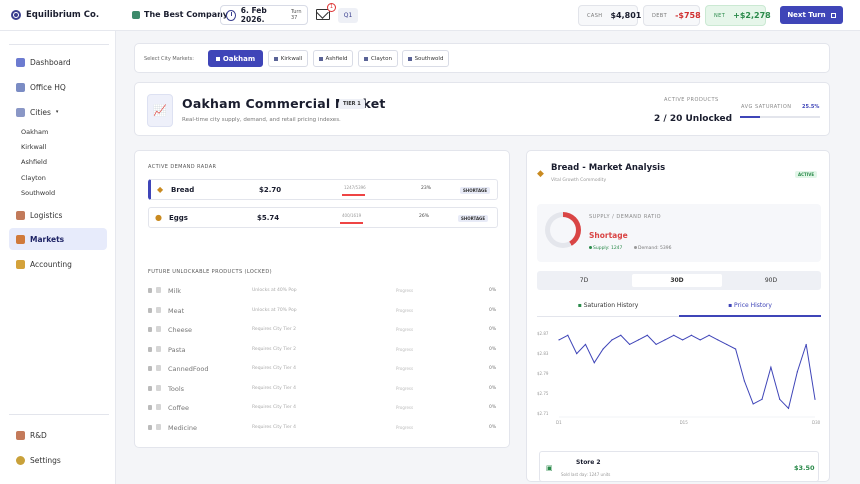  What do you see at coordinates (274, 407) in the screenshot?
I see `unlock-requirement: Requires City Tier 4` at bounding box center [274, 407].